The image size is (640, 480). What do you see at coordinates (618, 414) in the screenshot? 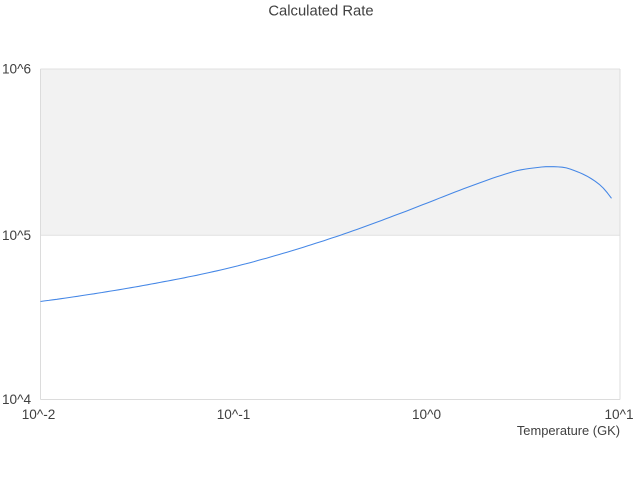
I see `svg-text: 10^1` at bounding box center [618, 414].